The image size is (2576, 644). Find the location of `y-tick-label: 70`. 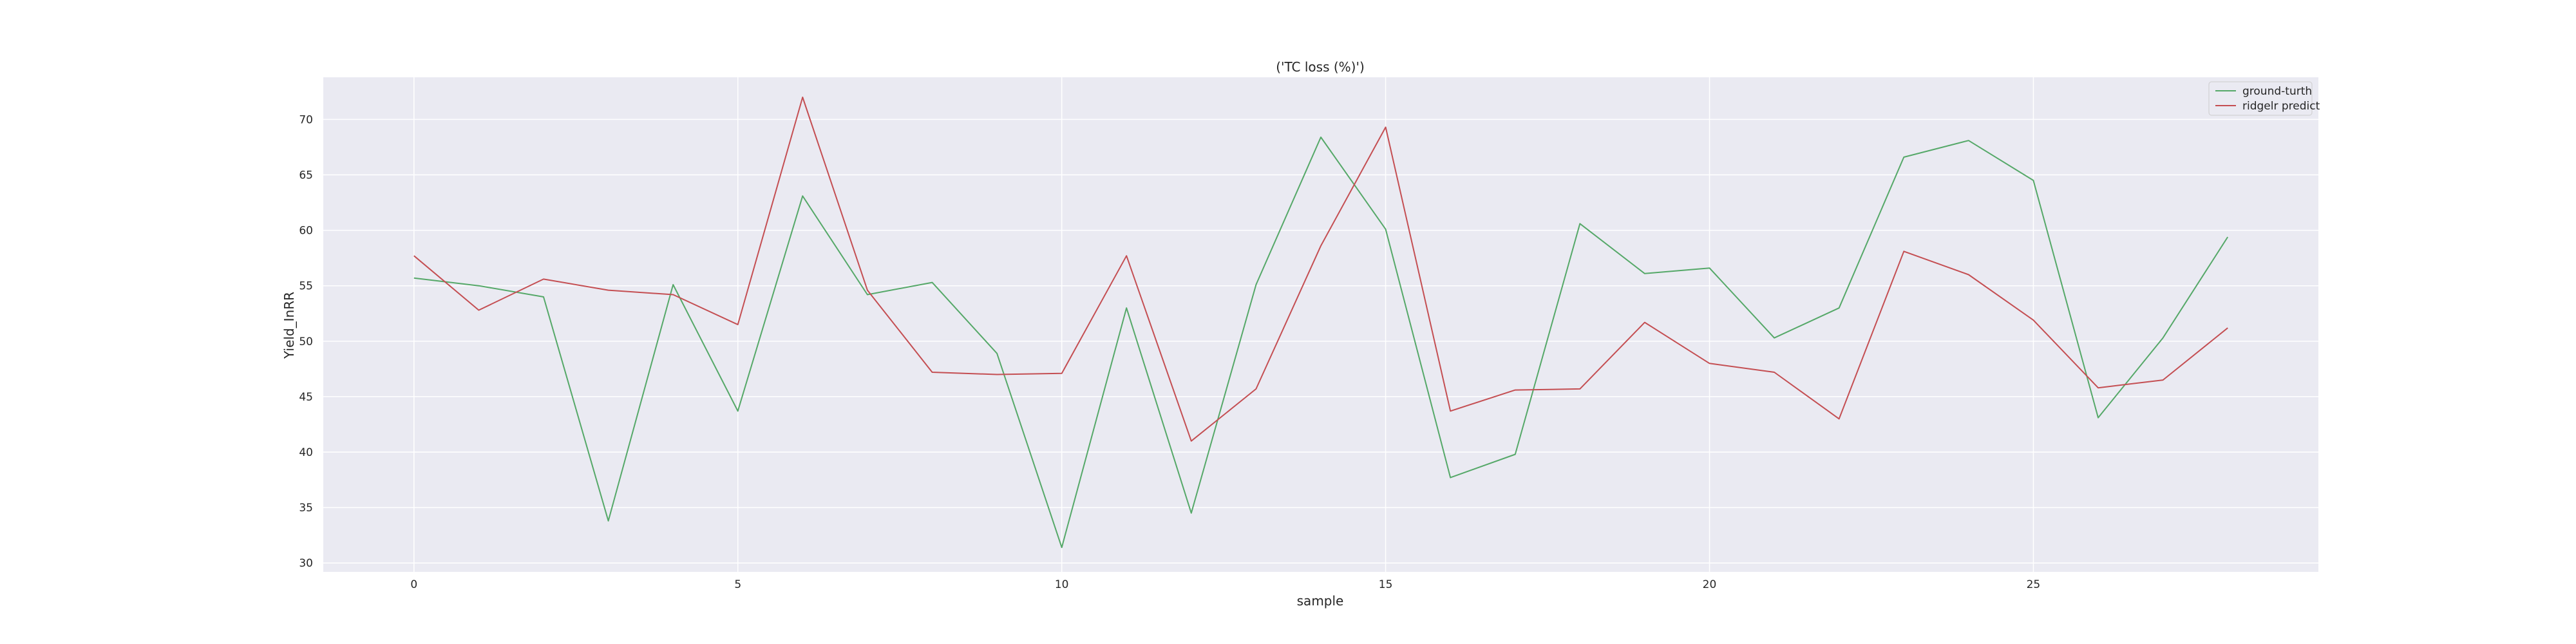

y-tick-label: 70 is located at coordinates (306, 120).